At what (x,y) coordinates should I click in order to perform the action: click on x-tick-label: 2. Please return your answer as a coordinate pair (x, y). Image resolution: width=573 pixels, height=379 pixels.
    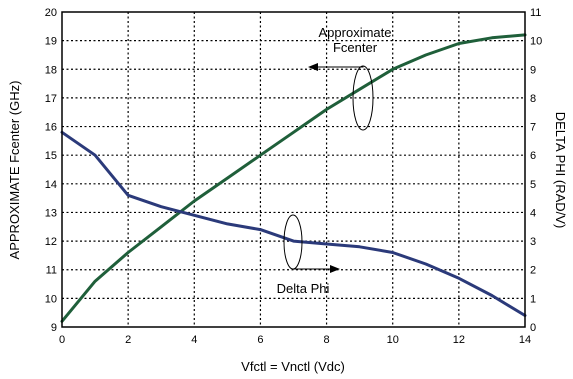
    Looking at the image, I should click on (128, 340).